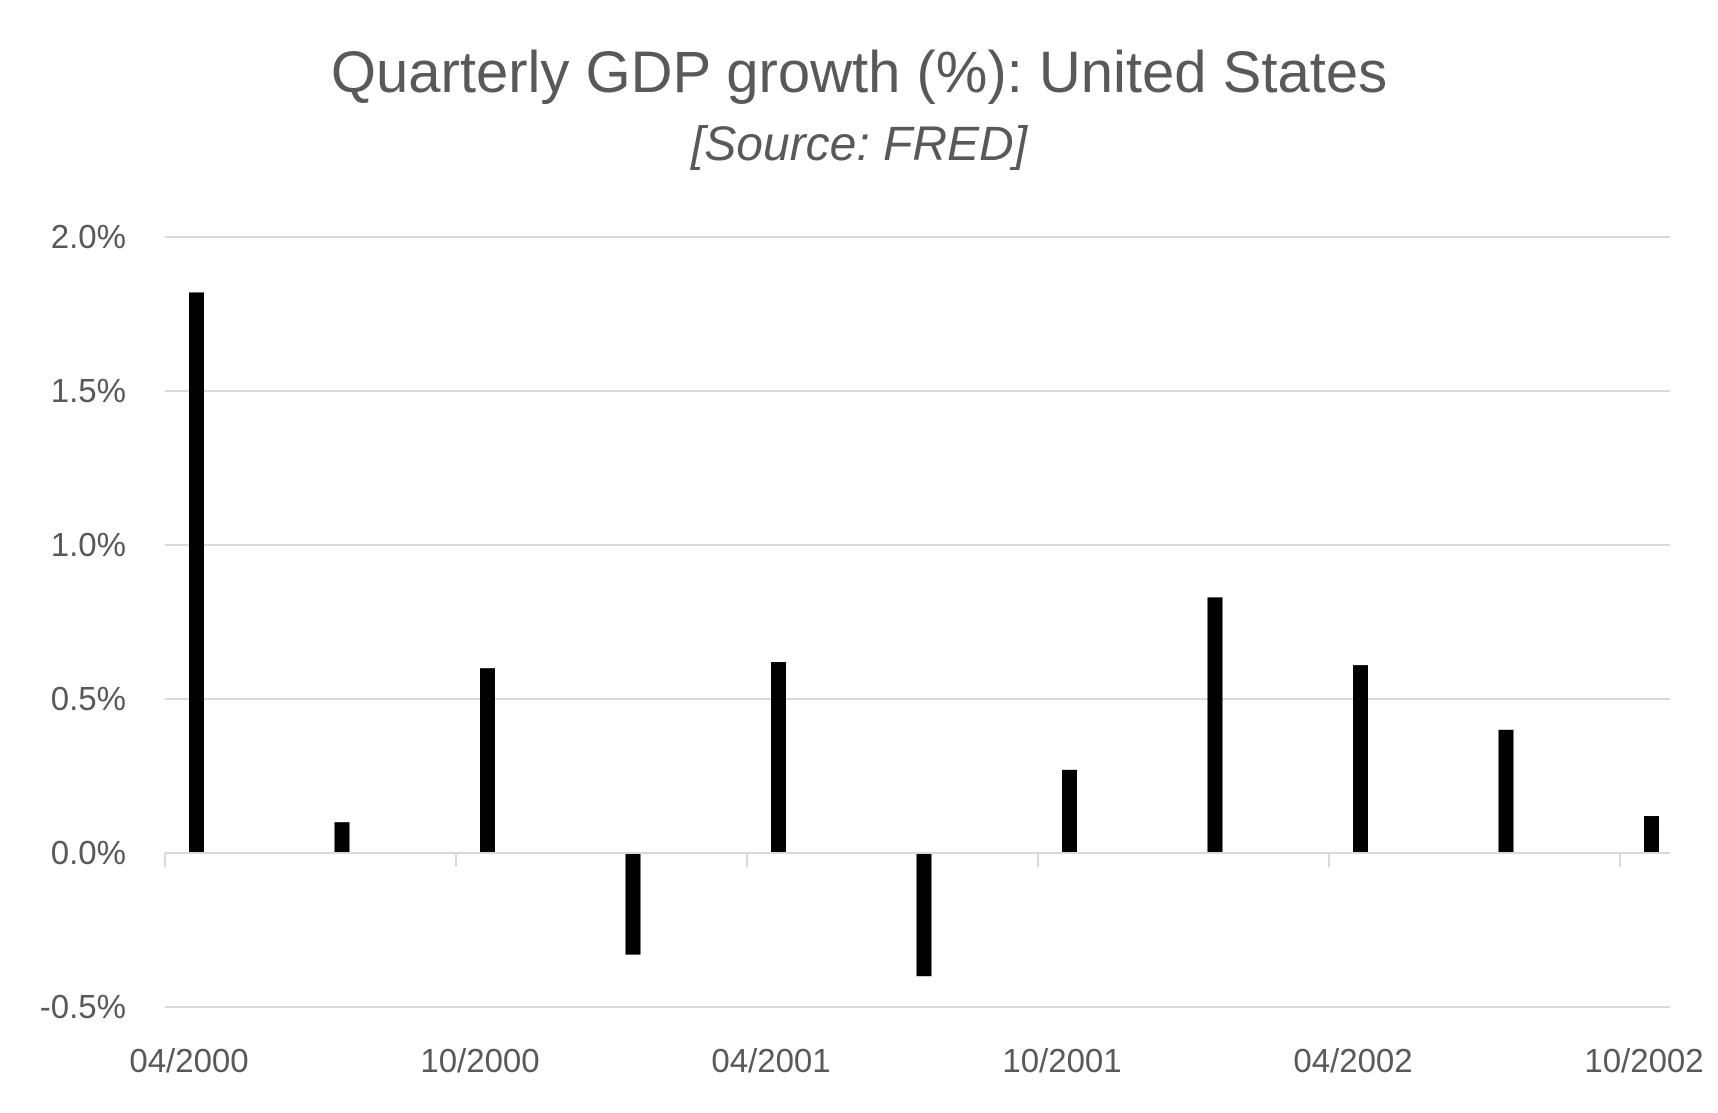 The width and height of the screenshot is (1718, 1113). Describe the element at coordinates (859, 144) in the screenshot. I see `chart-subtitle: [Source: FRED]` at that location.